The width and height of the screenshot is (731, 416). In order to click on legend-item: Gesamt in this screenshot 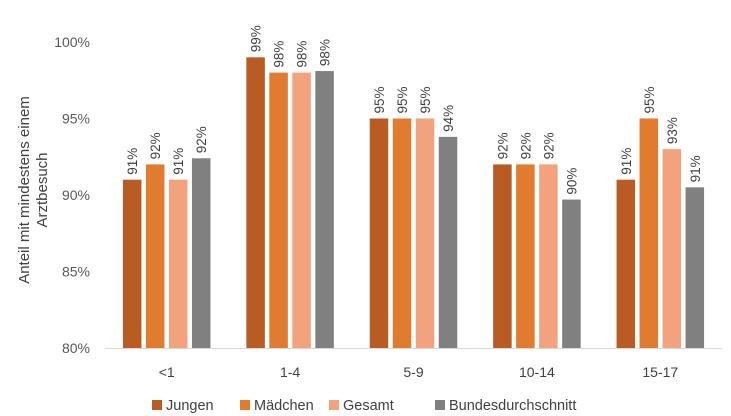, I will do `click(361, 406)`.